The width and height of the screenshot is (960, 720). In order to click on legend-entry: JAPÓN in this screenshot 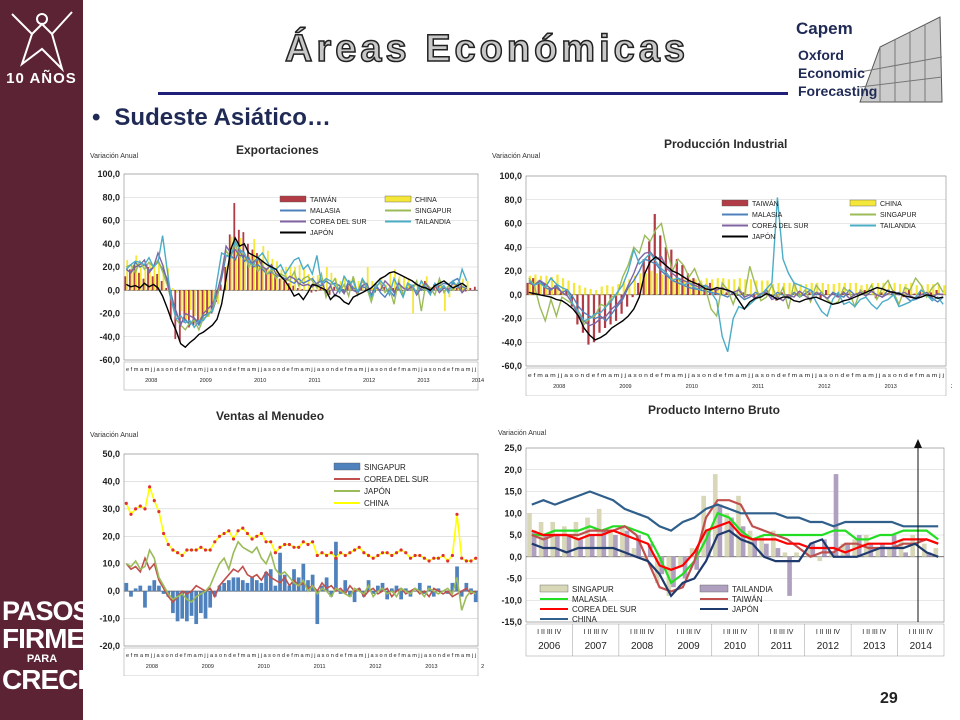, I will do `click(763, 236)`.